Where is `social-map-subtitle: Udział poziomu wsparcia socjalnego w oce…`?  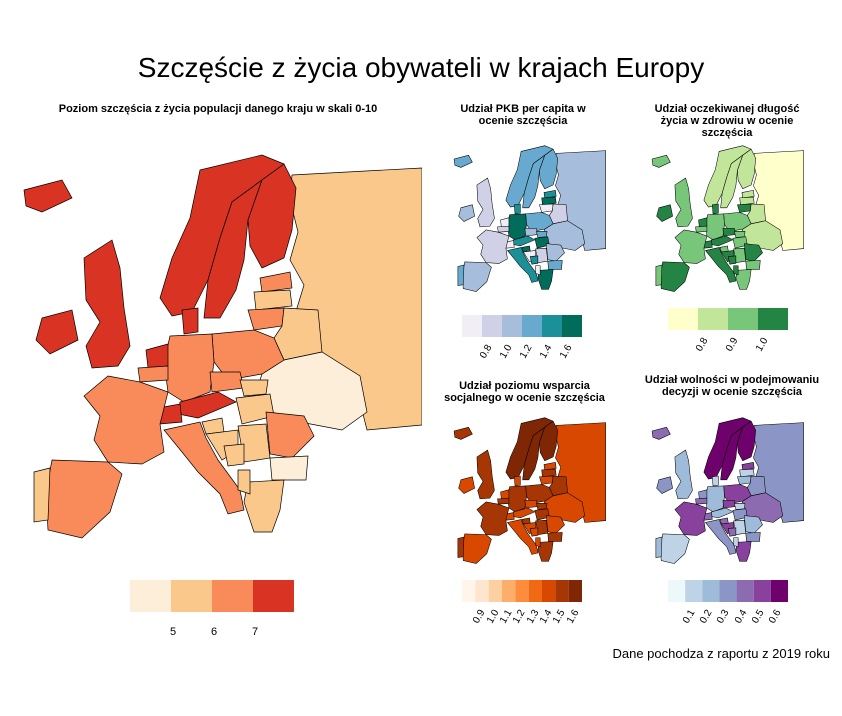
social-map-subtitle: Udział poziomu wsparcia socjalnego w oce… is located at coordinates (524, 392).